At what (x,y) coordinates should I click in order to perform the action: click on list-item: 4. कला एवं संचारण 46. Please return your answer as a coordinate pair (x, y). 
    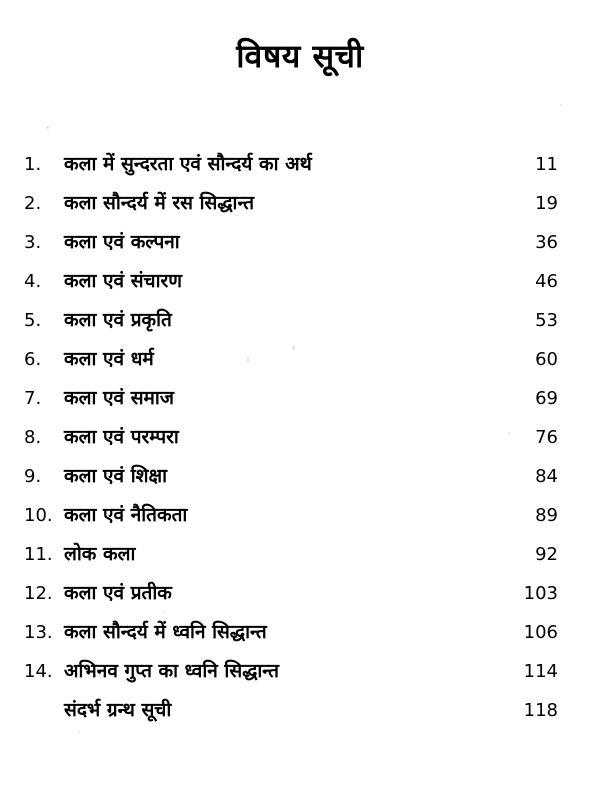
    Looking at the image, I should click on (300, 286).